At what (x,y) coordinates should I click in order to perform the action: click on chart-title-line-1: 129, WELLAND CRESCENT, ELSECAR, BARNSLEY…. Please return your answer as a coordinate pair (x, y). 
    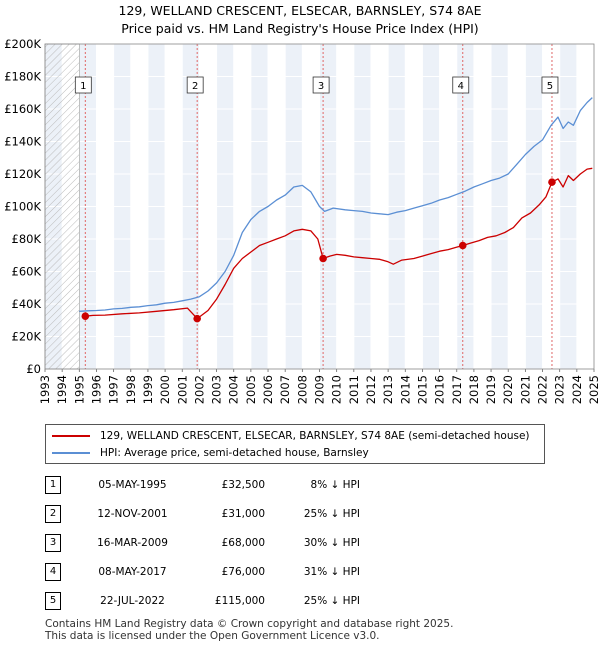
    Looking at the image, I should click on (300, 10).